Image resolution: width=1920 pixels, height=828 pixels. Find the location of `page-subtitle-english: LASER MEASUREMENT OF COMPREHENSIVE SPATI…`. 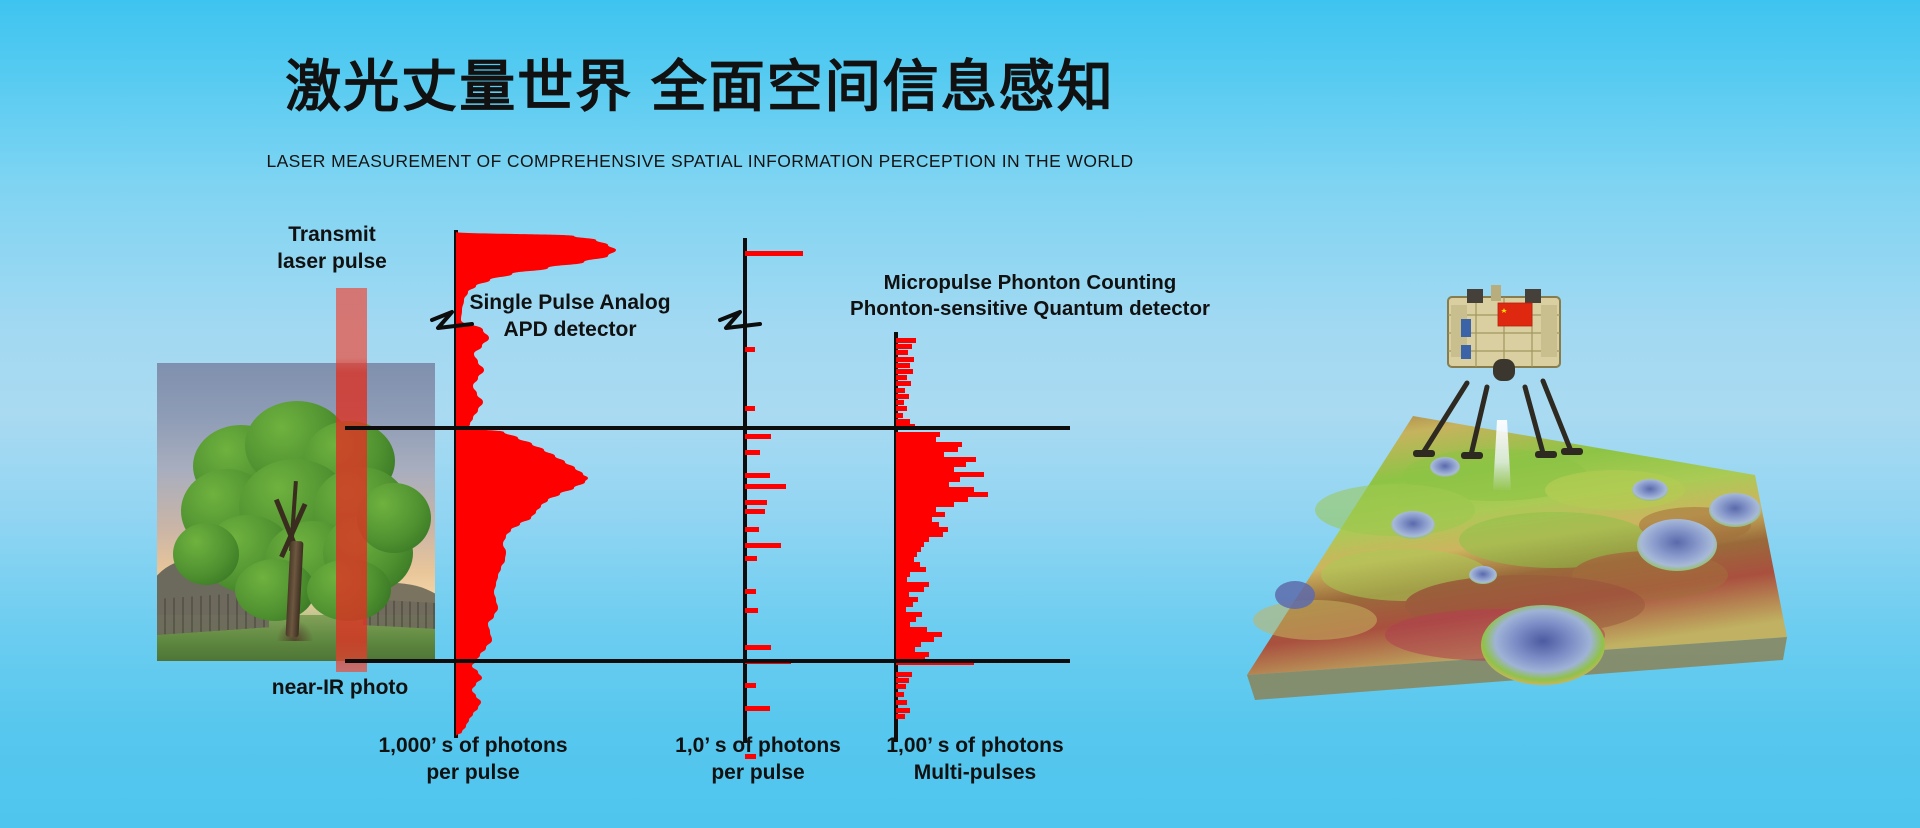

page-subtitle-english: LASER MEASUREMENT OF COMPREHENSIVE SPATI… is located at coordinates (700, 161).